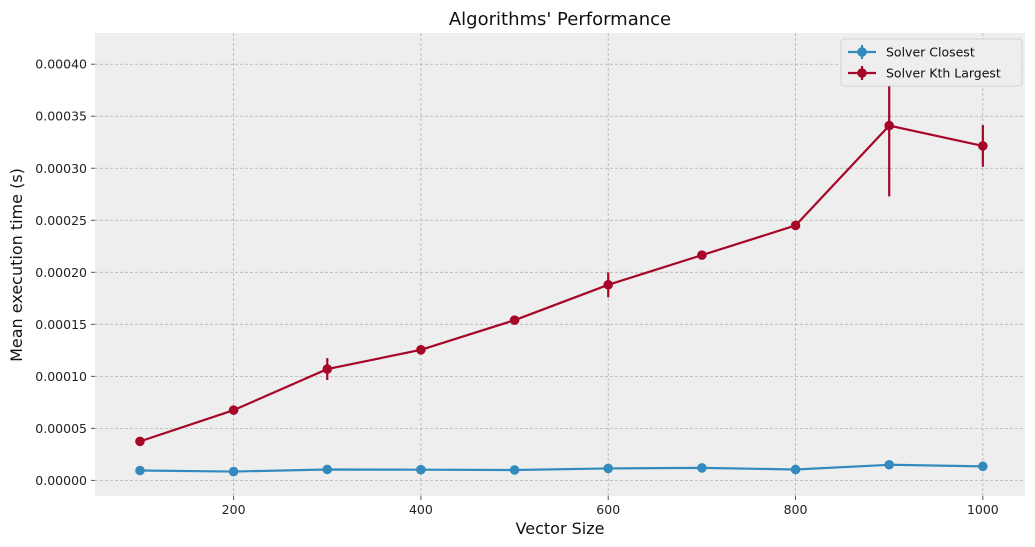 This screenshot has width=1035, height=547. I want to click on series-line, so click(561, 468).